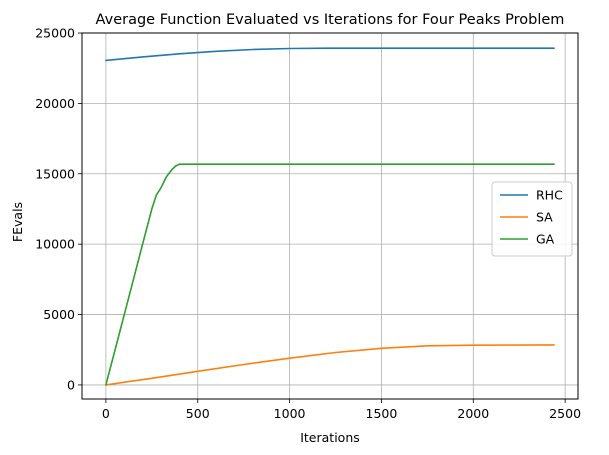 This screenshot has width=609, height=455. What do you see at coordinates (565, 413) in the screenshot?
I see `x-tick-label: 2500` at bounding box center [565, 413].